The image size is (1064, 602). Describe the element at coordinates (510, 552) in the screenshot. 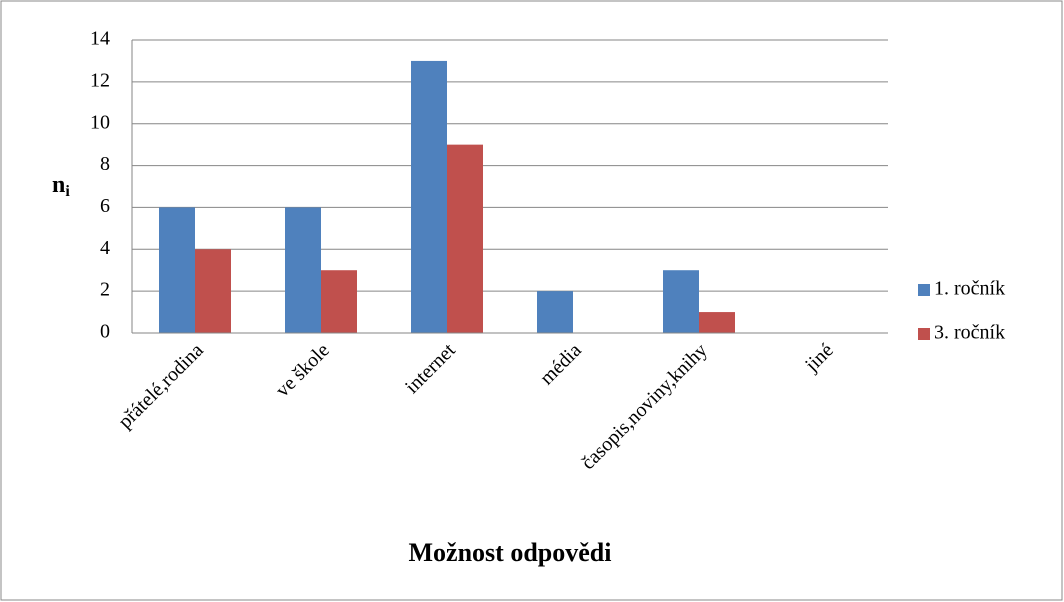

I see `x-axis-title: Možnost odpovědi` at that location.